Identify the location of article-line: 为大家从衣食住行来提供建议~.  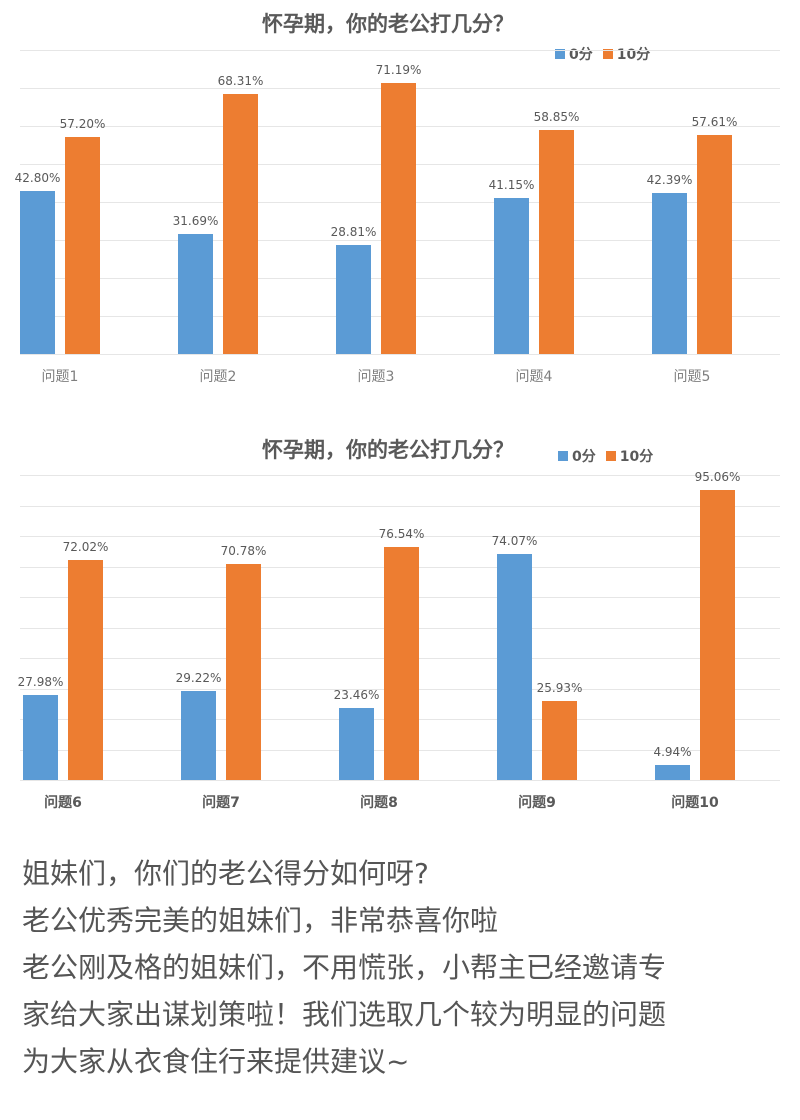
(216, 1061).